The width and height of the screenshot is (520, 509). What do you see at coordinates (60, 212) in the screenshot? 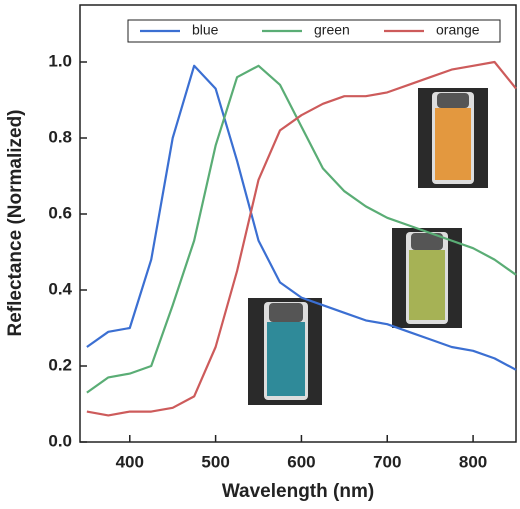
I see `y-tick-label: 0.6` at bounding box center [60, 212].